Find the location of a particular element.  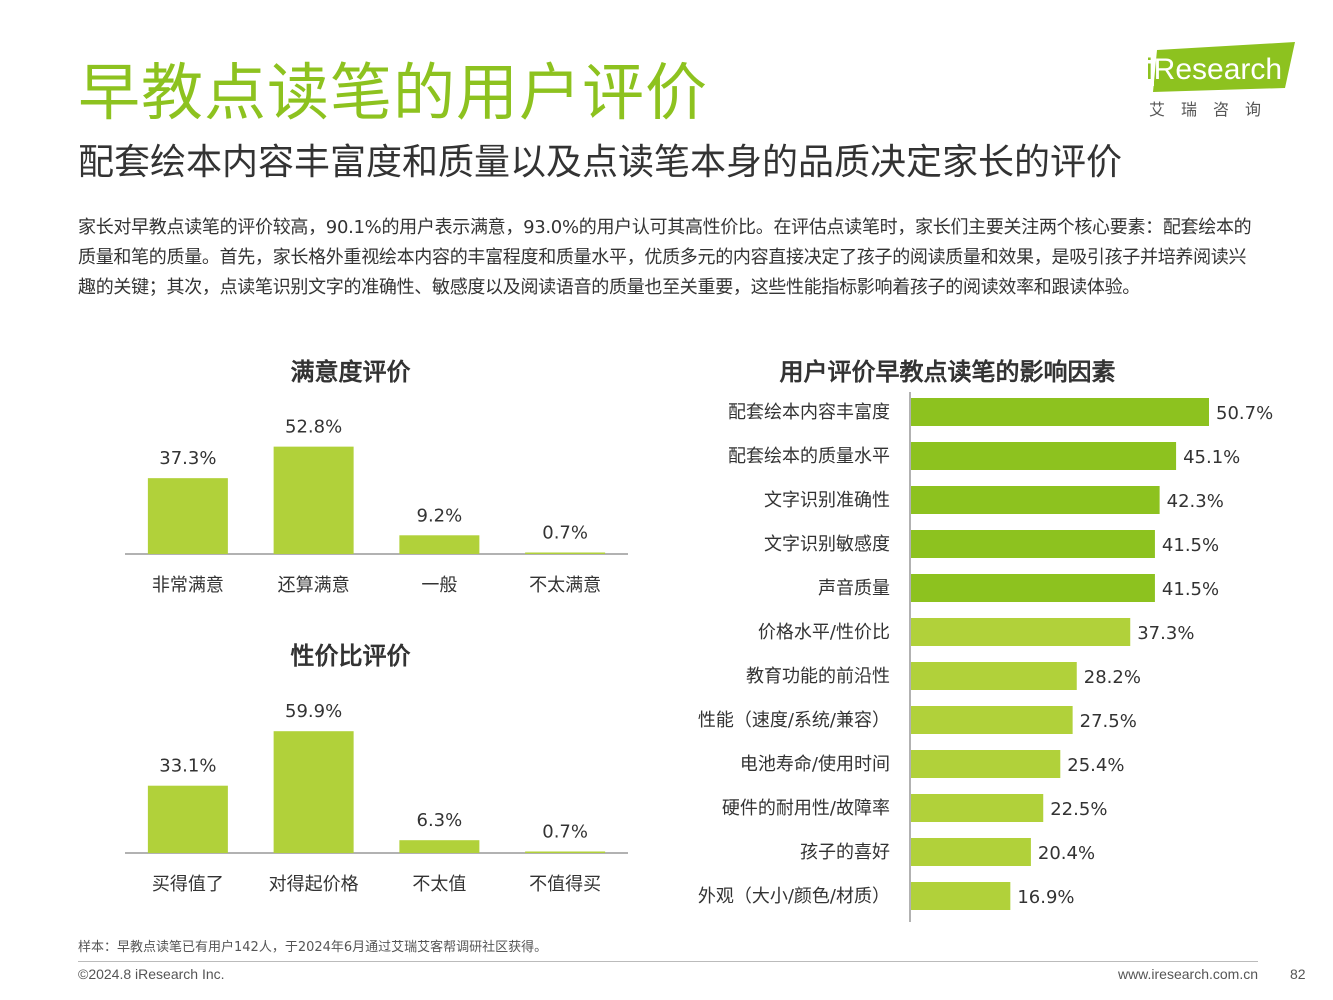

factor-value-label-3: 42.3% is located at coordinates (1195, 501).